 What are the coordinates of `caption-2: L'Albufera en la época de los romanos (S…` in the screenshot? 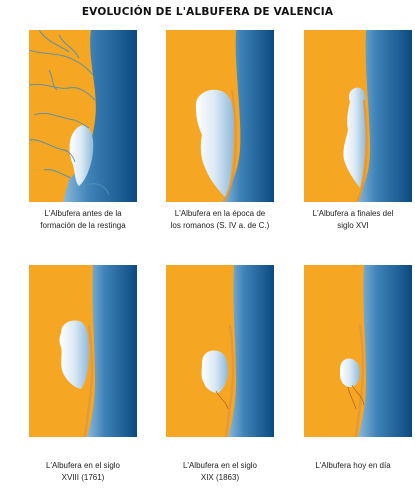 It's located at (220, 220).